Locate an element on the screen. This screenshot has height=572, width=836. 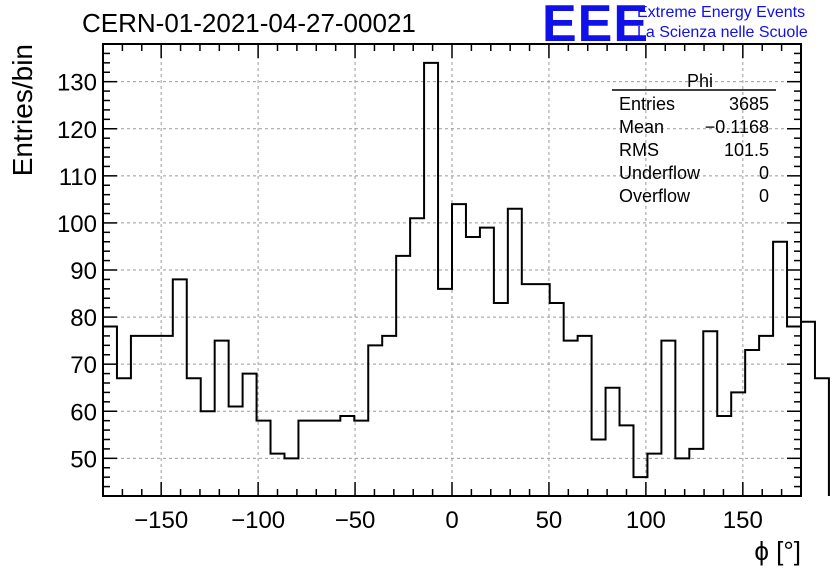
y-tick-label: 100 is located at coordinates (77, 224).